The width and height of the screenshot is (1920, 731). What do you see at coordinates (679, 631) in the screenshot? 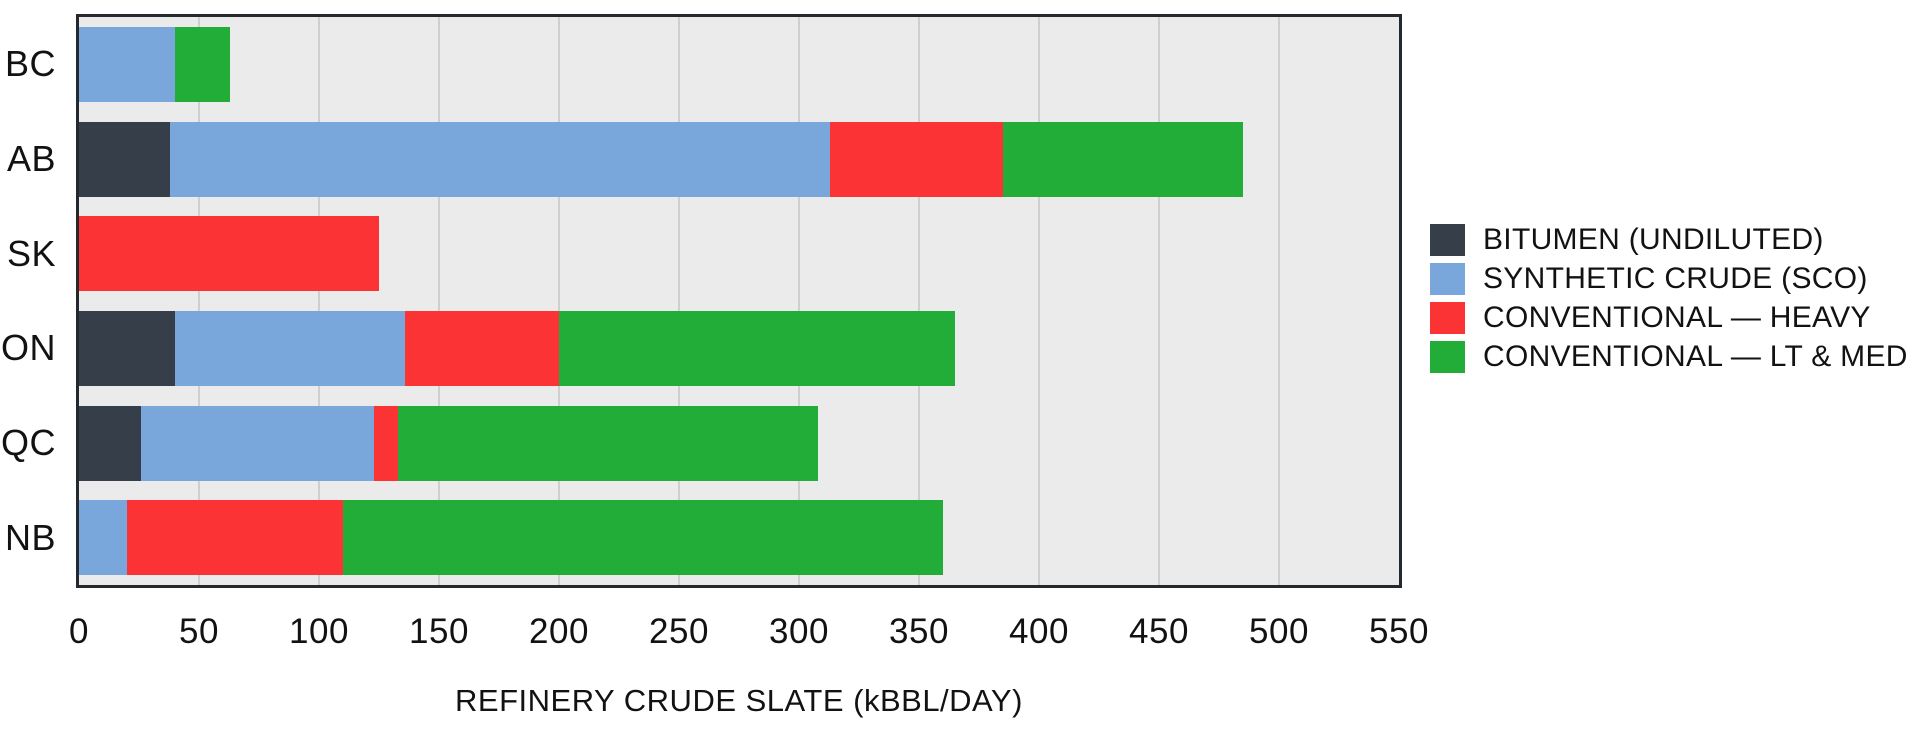
I see `x-axis-tick-label-250: 250` at bounding box center [679, 631].